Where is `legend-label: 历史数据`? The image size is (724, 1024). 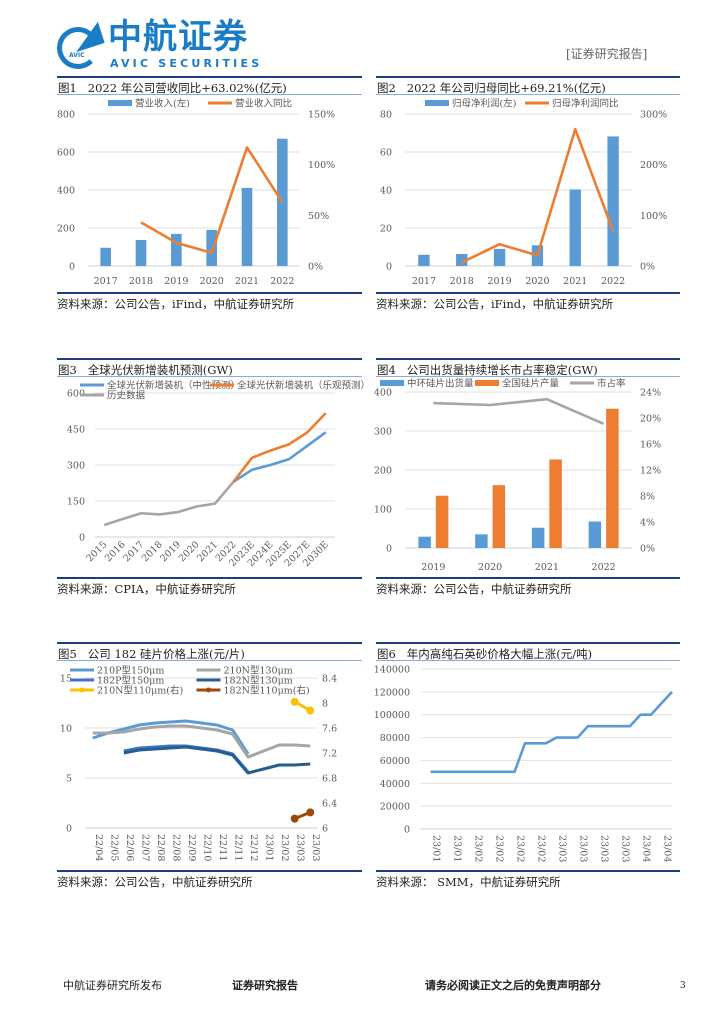 legend-label: 历史数据 is located at coordinates (126, 396).